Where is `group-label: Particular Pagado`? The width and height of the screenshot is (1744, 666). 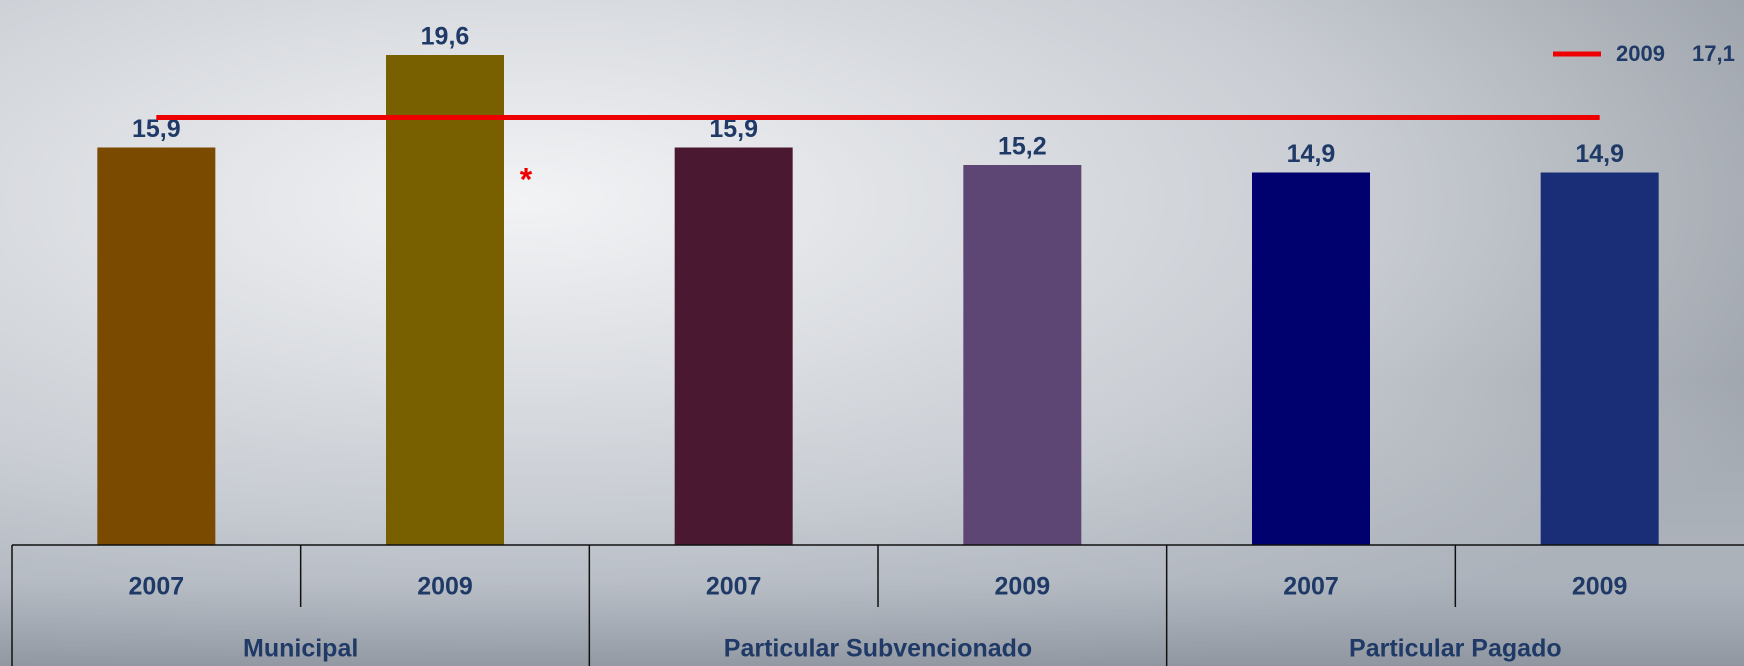 group-label: Particular Pagado is located at coordinates (1455, 649).